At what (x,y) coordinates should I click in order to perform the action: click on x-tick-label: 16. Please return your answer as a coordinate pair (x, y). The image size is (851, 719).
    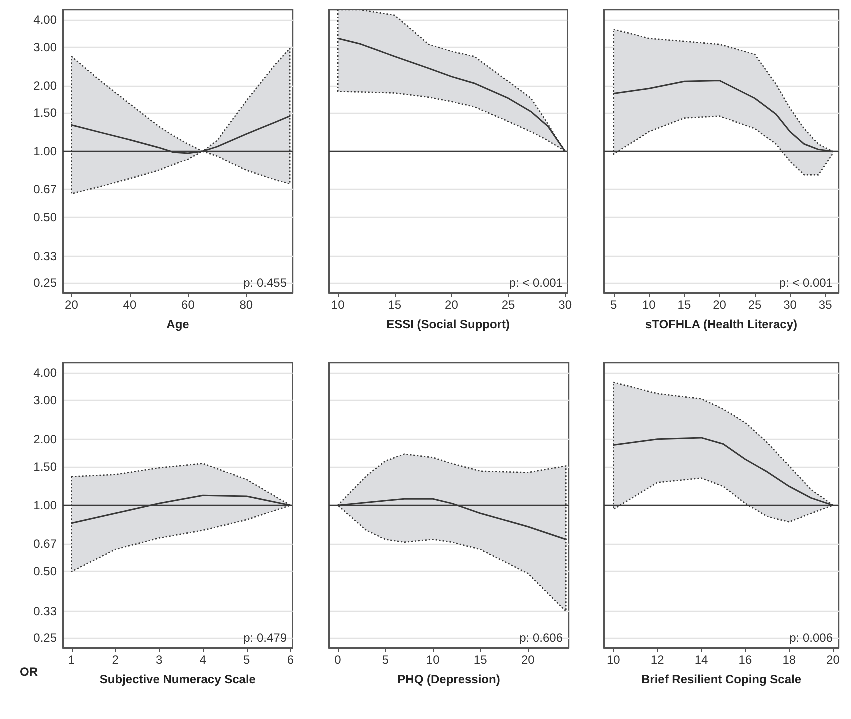
    Looking at the image, I should click on (745, 660).